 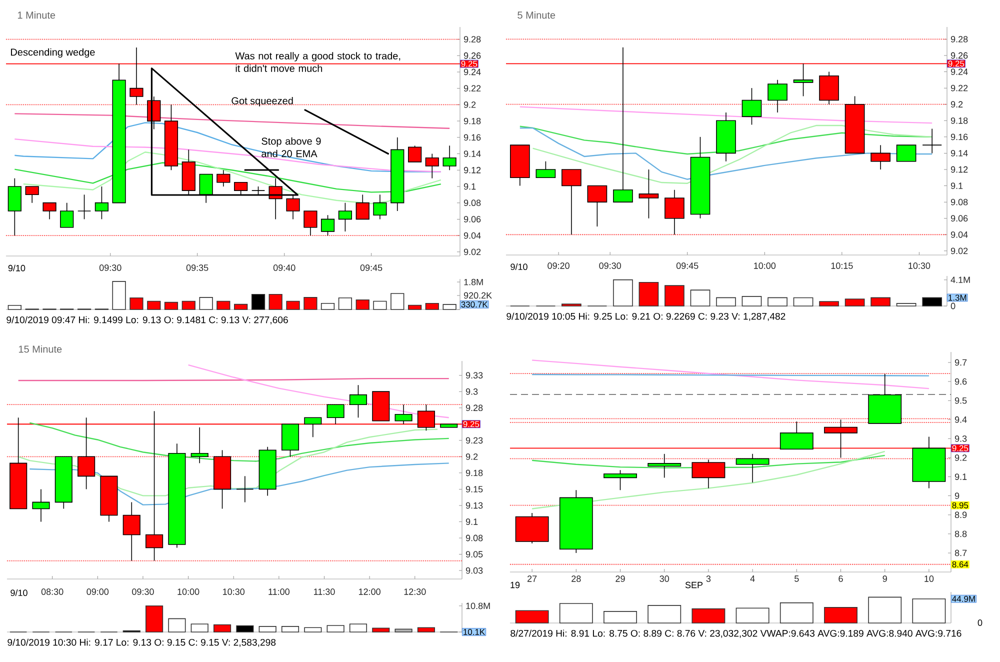 What do you see at coordinates (960, 534) in the screenshot?
I see `y-tick-label: 8.8` at bounding box center [960, 534].